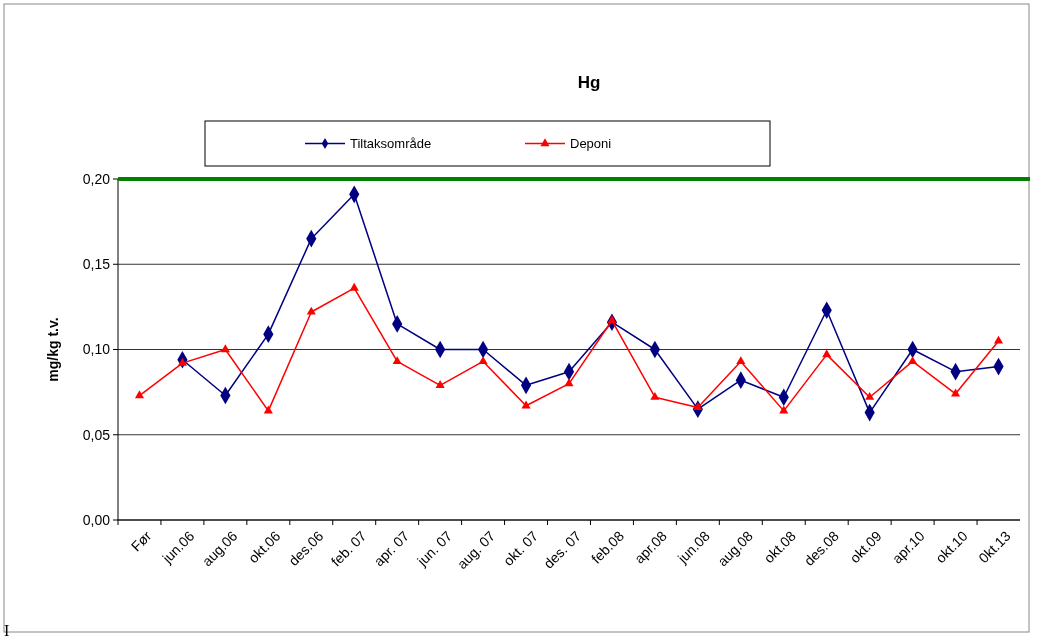 Image resolution: width=1037 pixels, height=643 pixels. I want to click on y-tick-label: 0,15, so click(96, 264).